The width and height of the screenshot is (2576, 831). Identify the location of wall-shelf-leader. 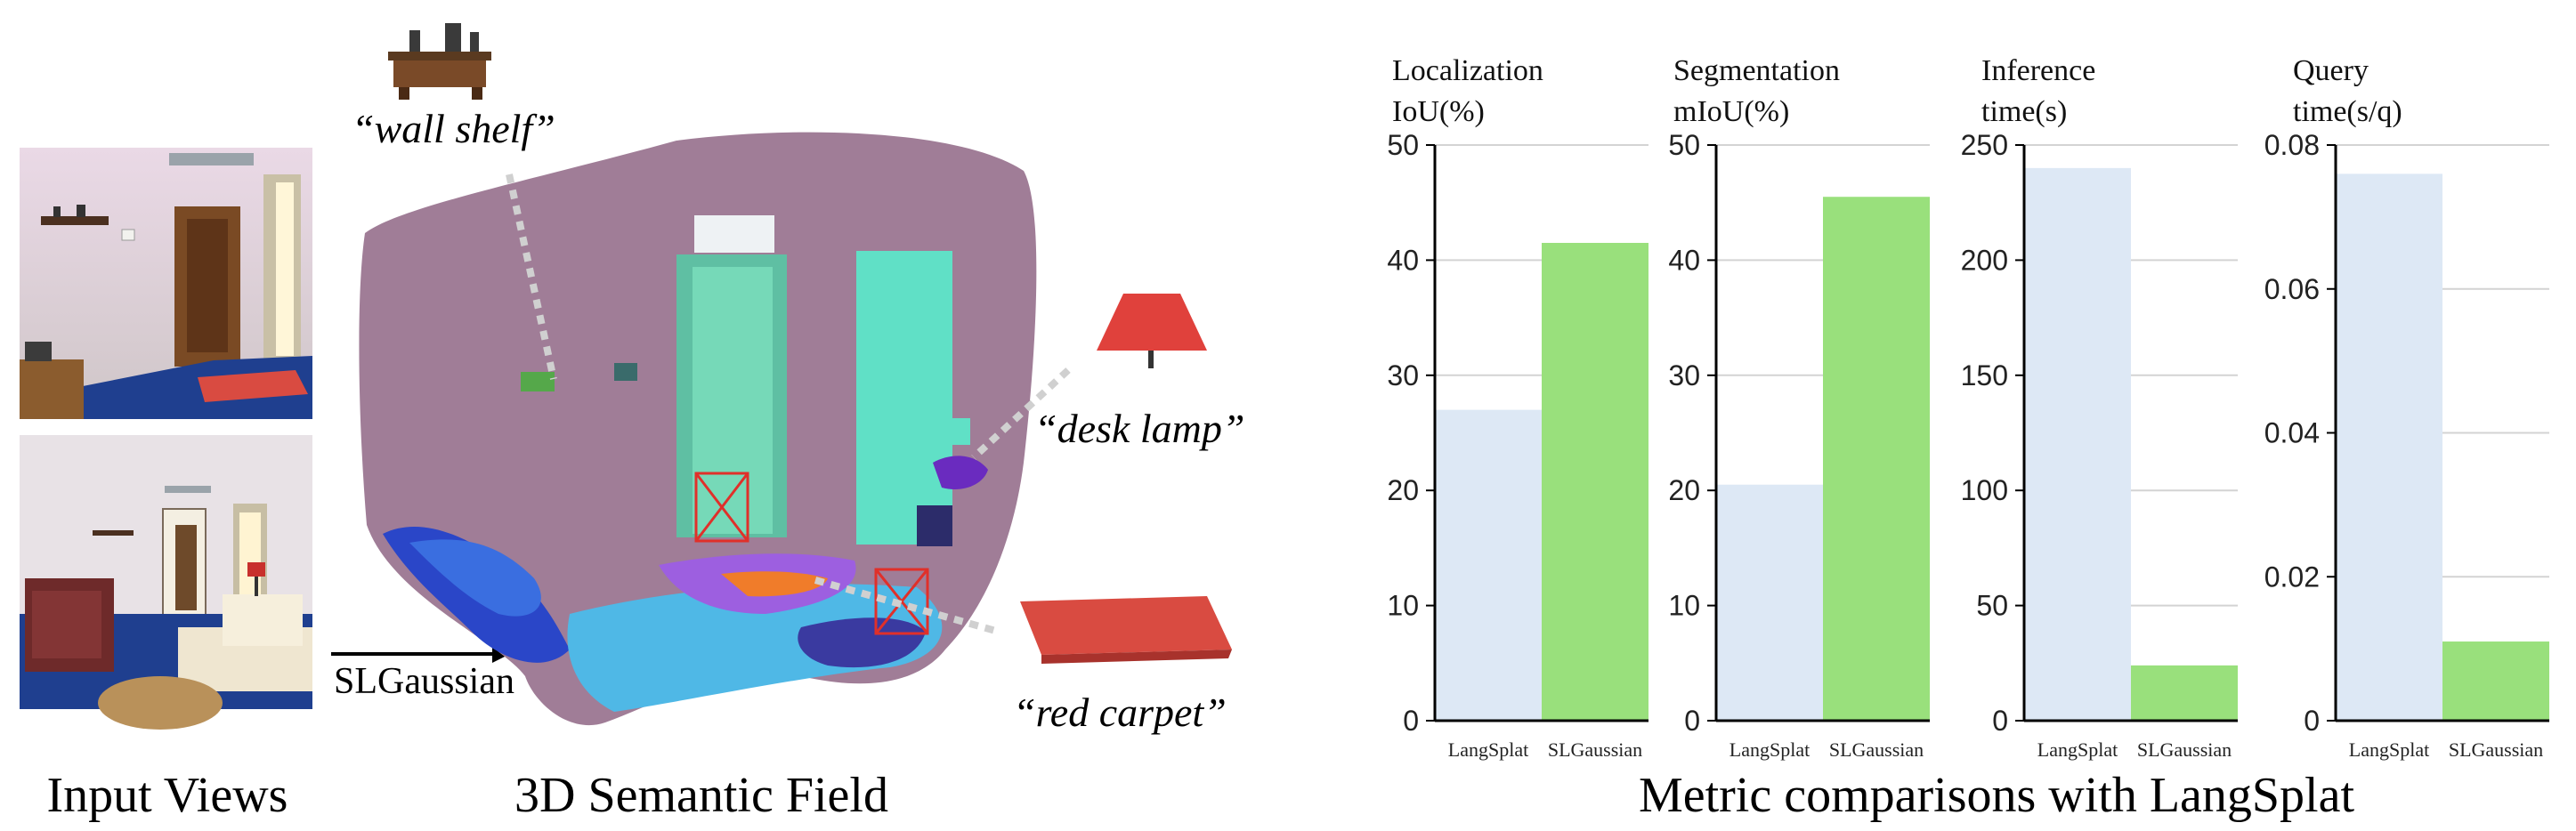
(531, 276).